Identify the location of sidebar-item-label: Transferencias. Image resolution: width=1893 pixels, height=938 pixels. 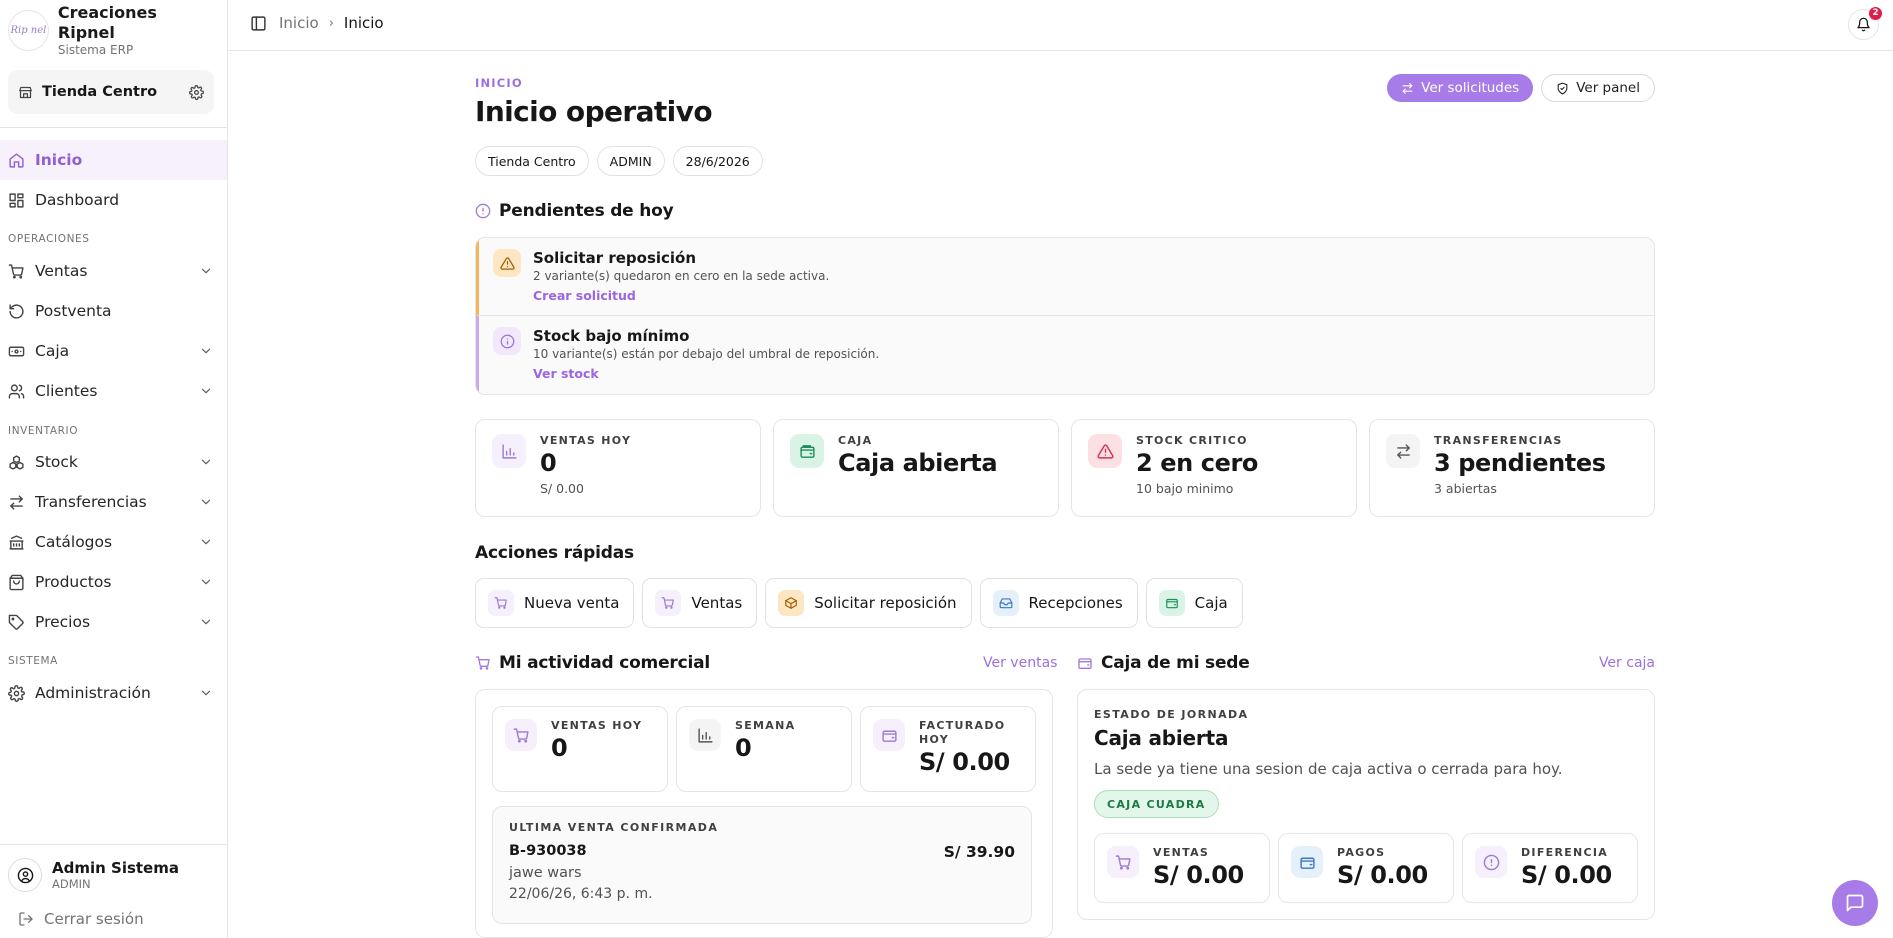
(91, 502).